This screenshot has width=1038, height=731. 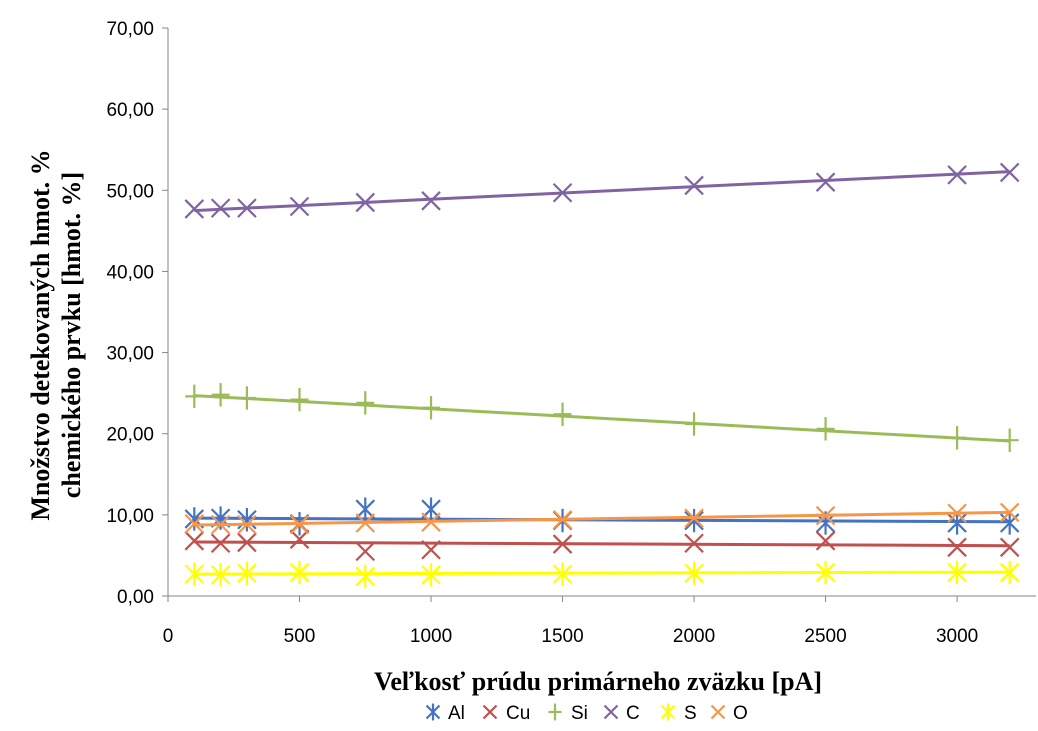 I want to click on x-tick-label: 500, so click(x=300, y=636).